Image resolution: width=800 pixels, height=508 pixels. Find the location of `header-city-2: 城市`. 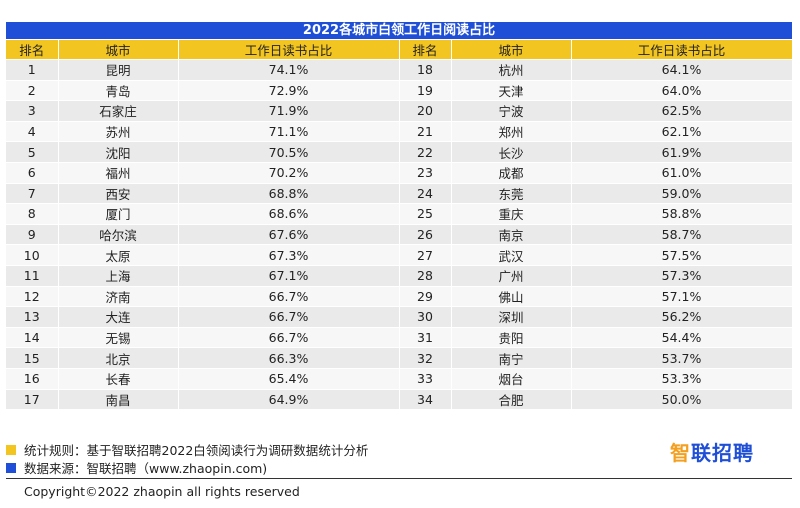

header-city-2: 城市 is located at coordinates (511, 50).